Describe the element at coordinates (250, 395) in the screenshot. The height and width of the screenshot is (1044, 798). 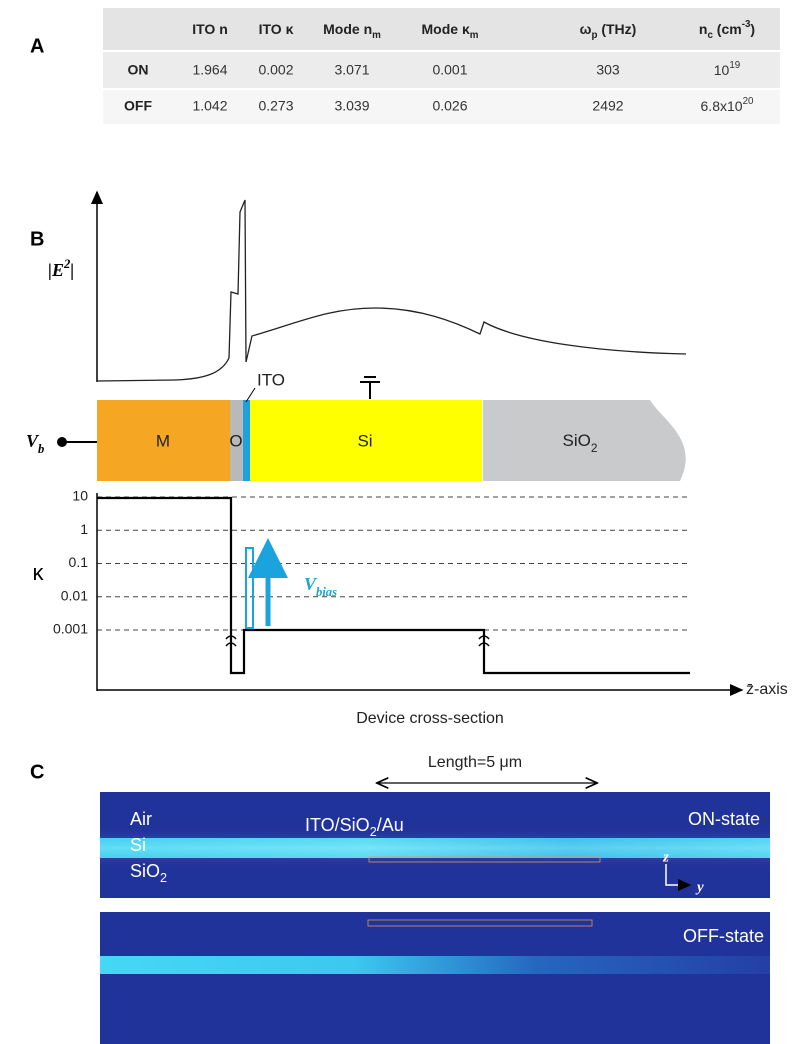
I see `ito-leader` at that location.